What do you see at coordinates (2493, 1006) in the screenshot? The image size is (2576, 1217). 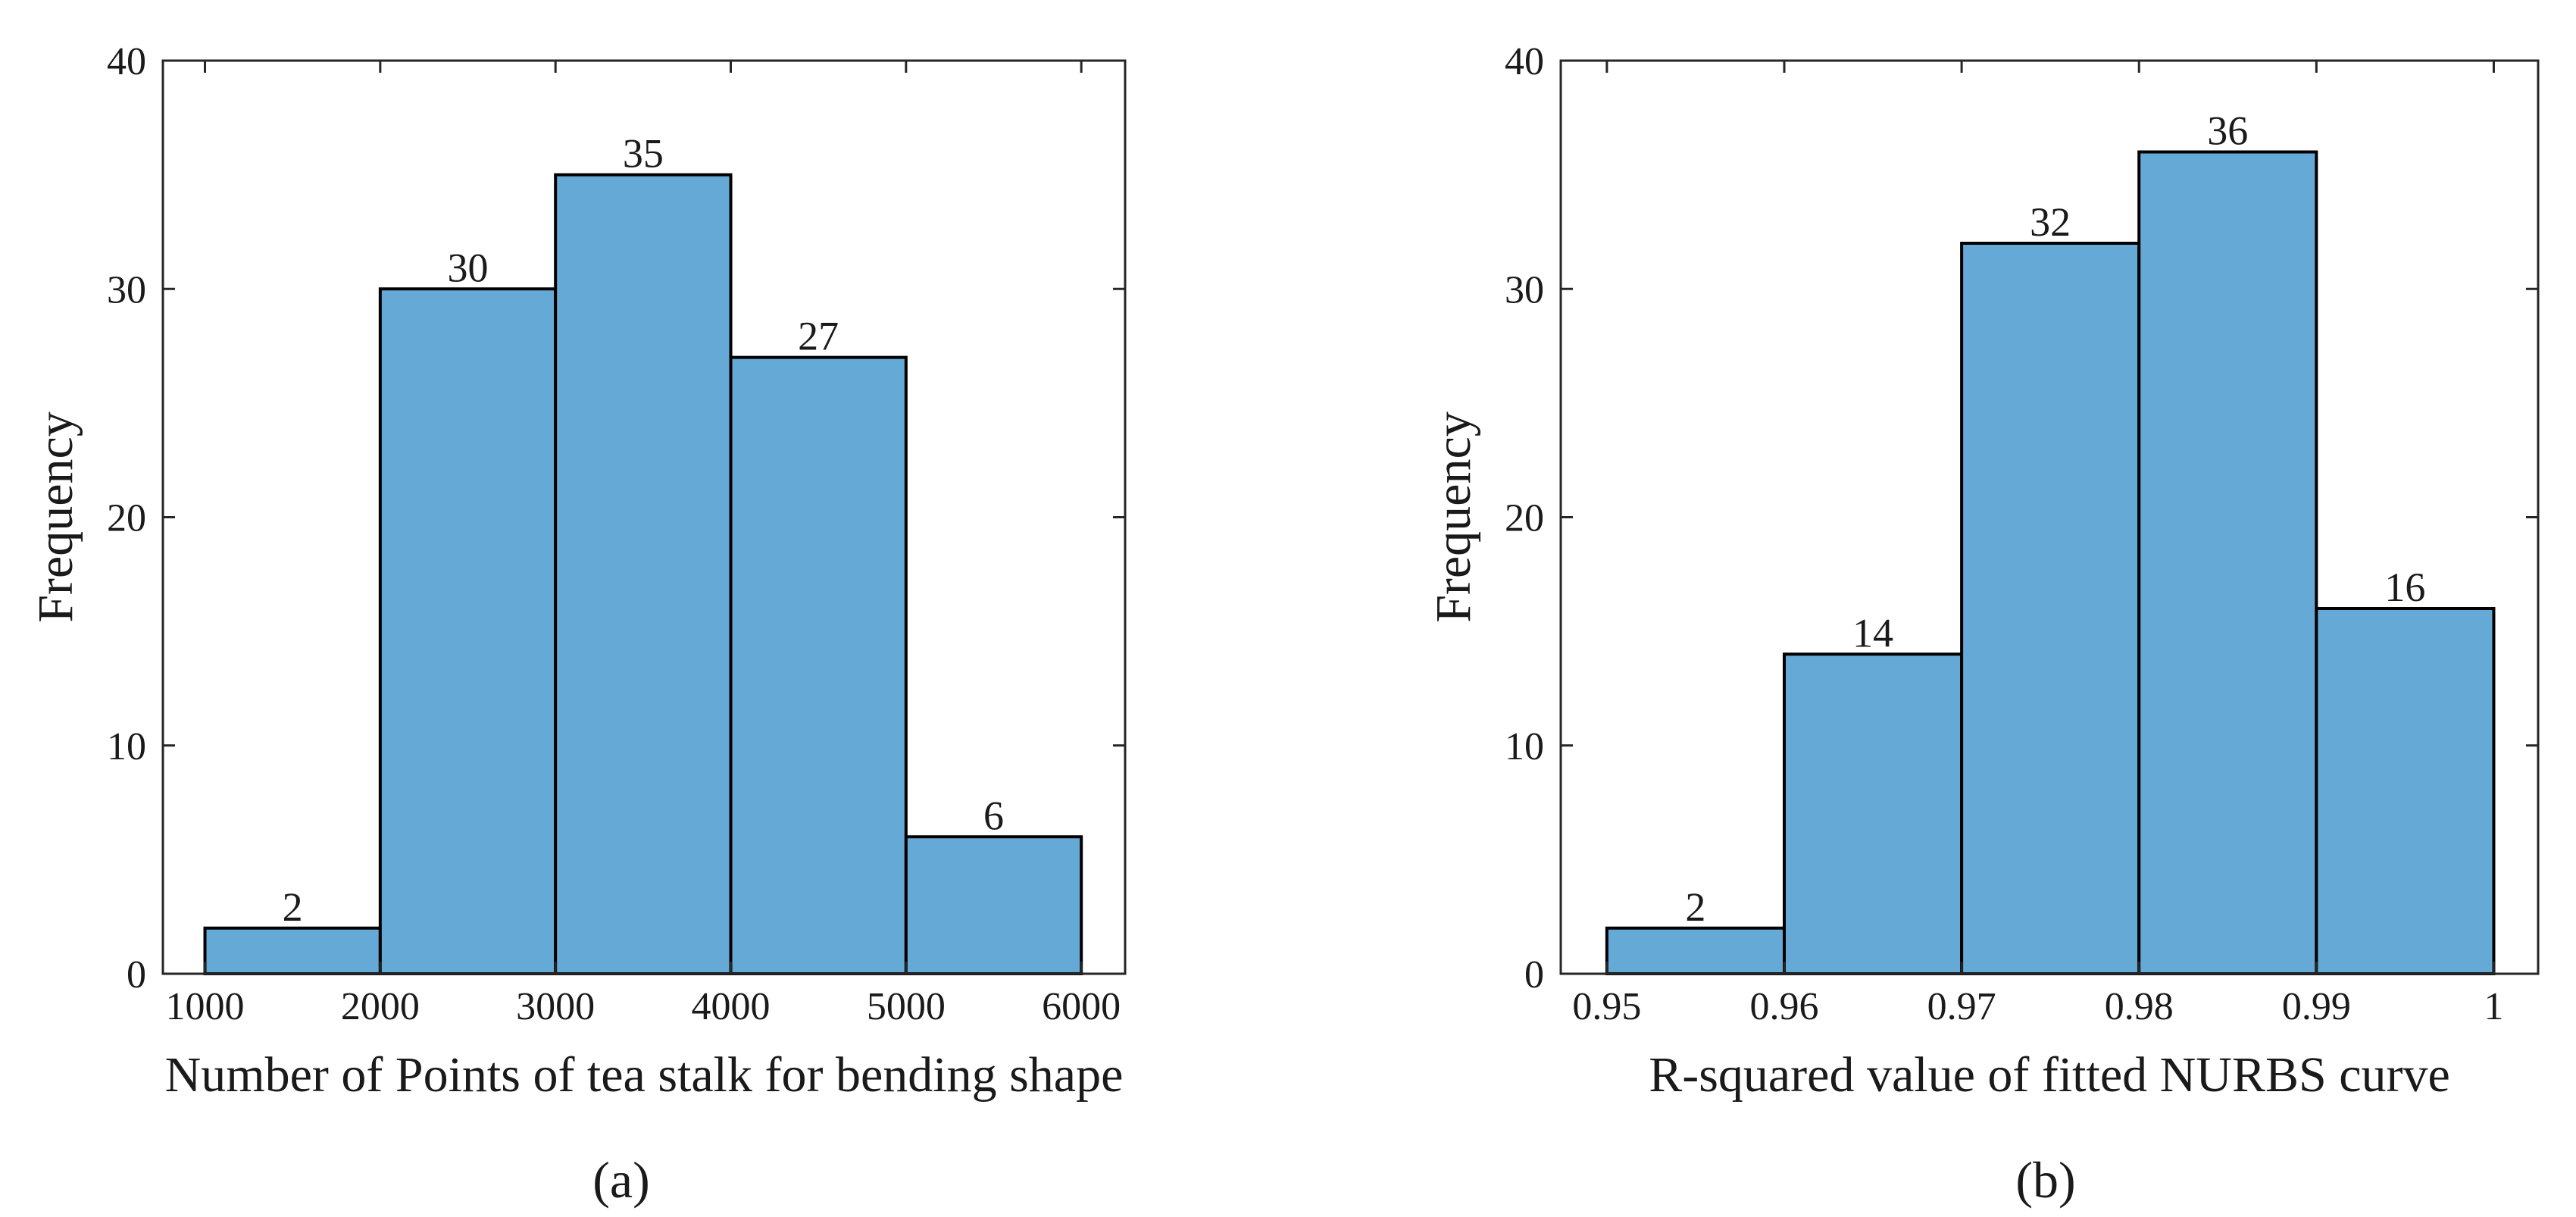 I see `chart-2-xtick-label-6: 1` at bounding box center [2493, 1006].